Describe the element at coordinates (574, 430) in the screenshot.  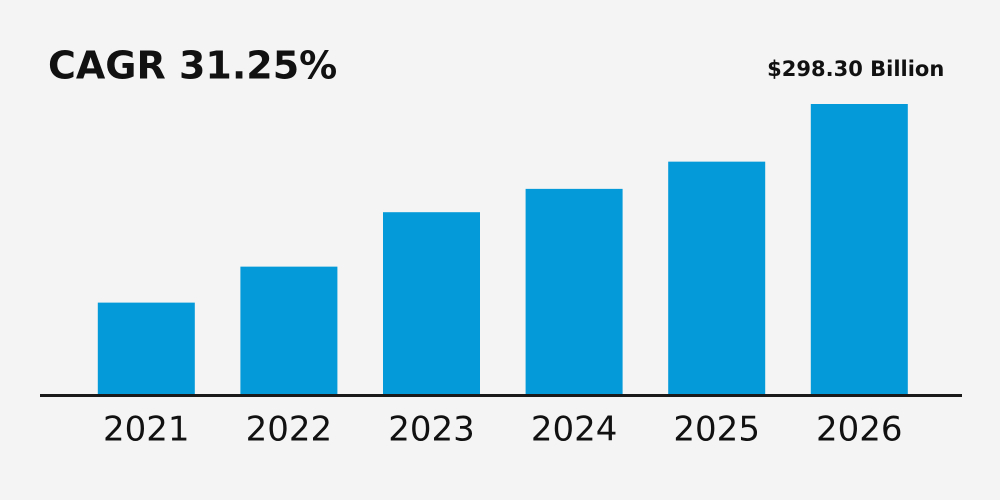
I see `x-tick-label: 2024` at that location.